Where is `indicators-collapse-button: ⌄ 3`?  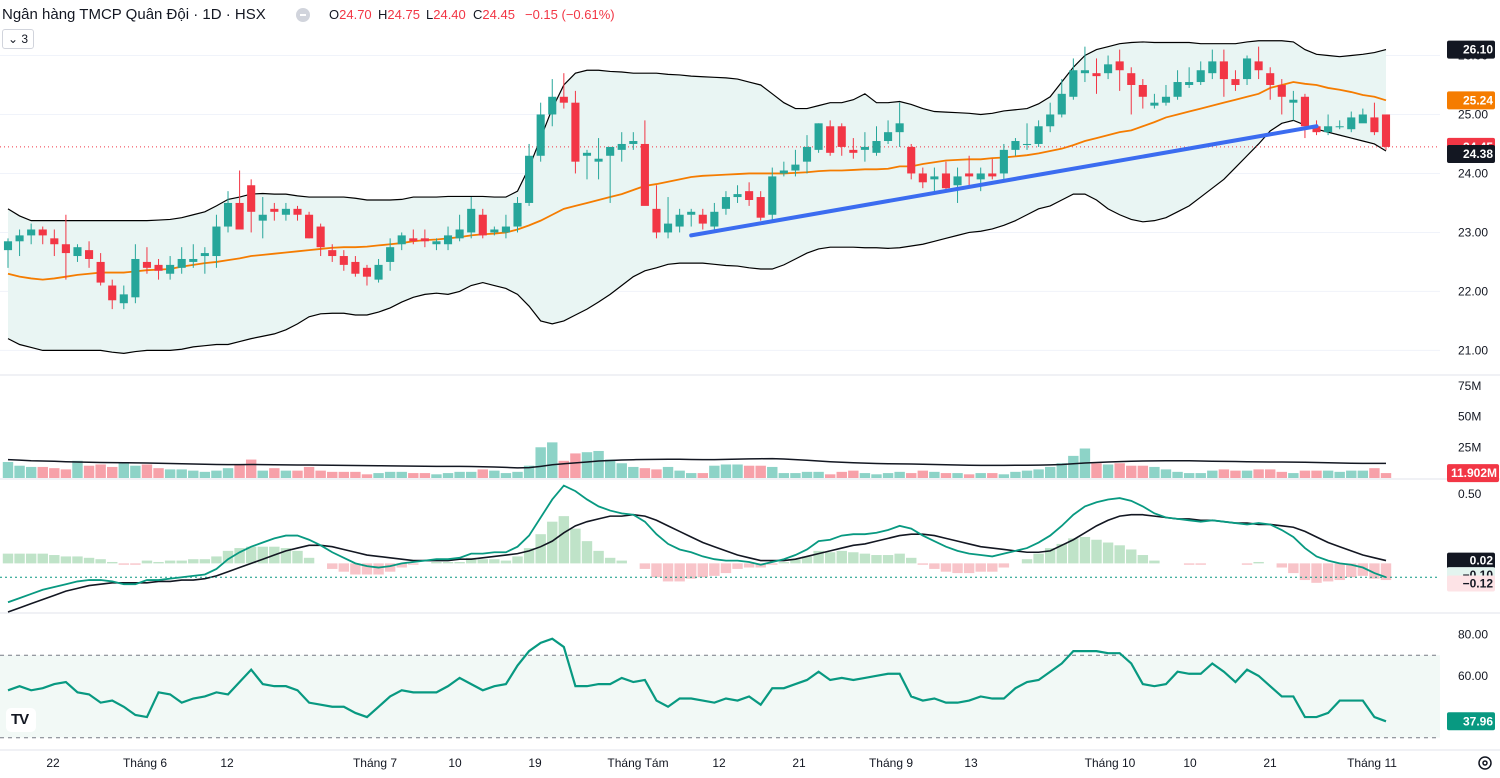
indicators-collapse-button: ⌄ 3 is located at coordinates (18, 39).